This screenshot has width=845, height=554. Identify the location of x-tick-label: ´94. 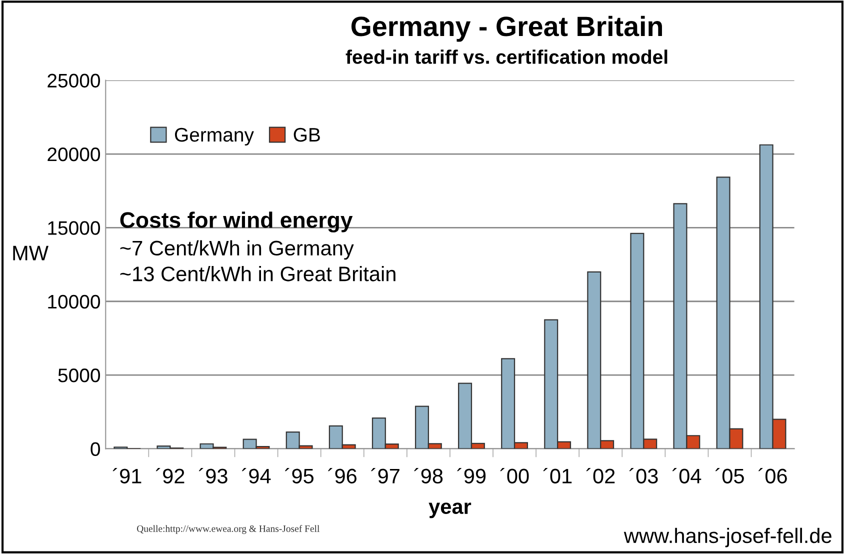
(256, 476).